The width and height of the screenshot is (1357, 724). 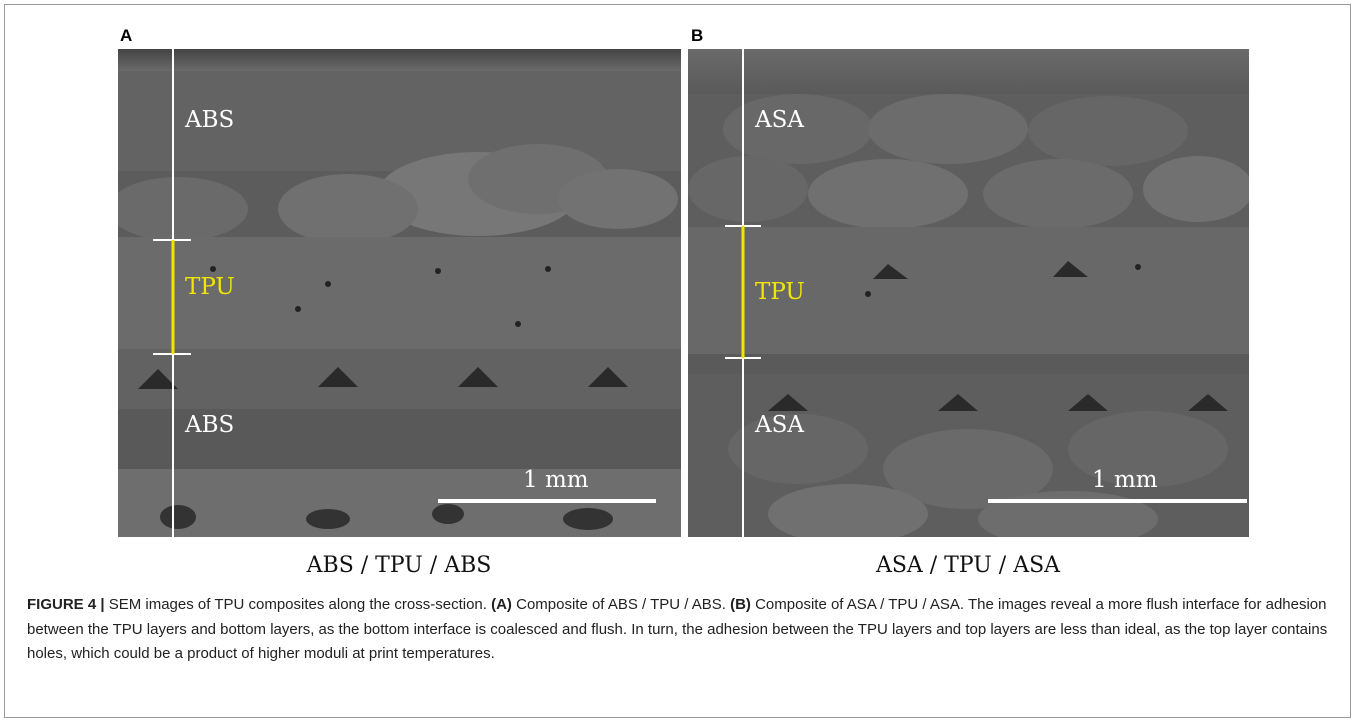 I want to click on panel-b-top-layer-label: ASA, so click(x=779, y=120).